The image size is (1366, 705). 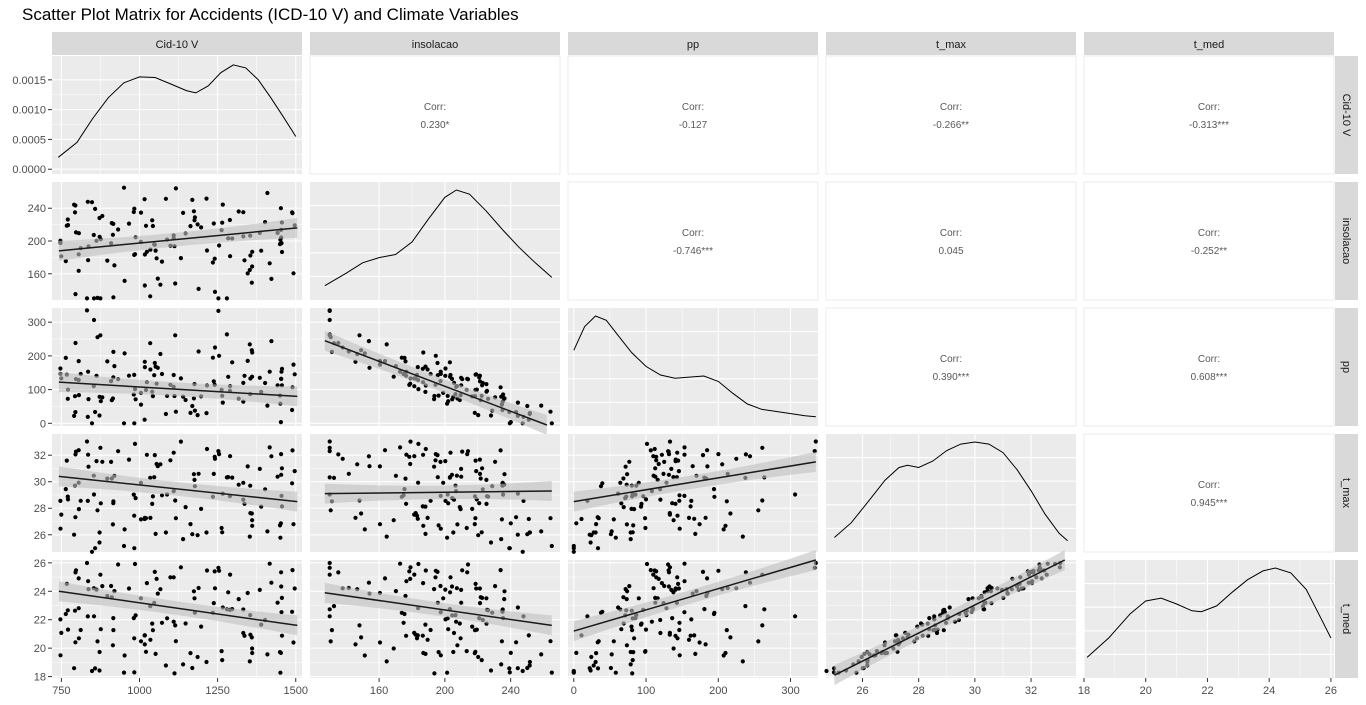 I want to click on y-tick-label-4-4: 26, so click(x=40, y=564).